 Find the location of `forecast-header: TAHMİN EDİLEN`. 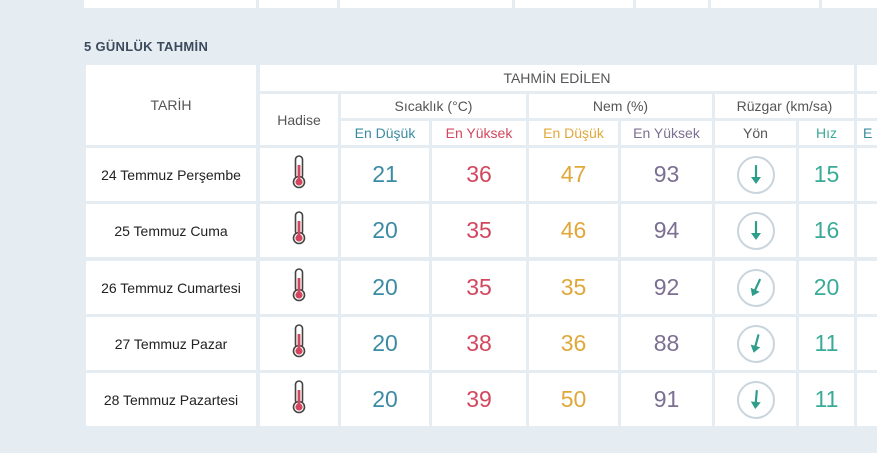

forecast-header: TAHMİN EDİLEN is located at coordinates (557, 78).